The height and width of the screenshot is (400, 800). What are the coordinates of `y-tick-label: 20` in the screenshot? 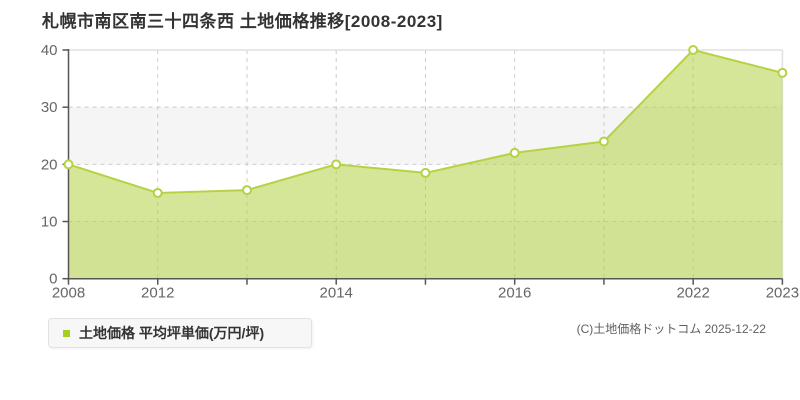 It's located at (49, 164).